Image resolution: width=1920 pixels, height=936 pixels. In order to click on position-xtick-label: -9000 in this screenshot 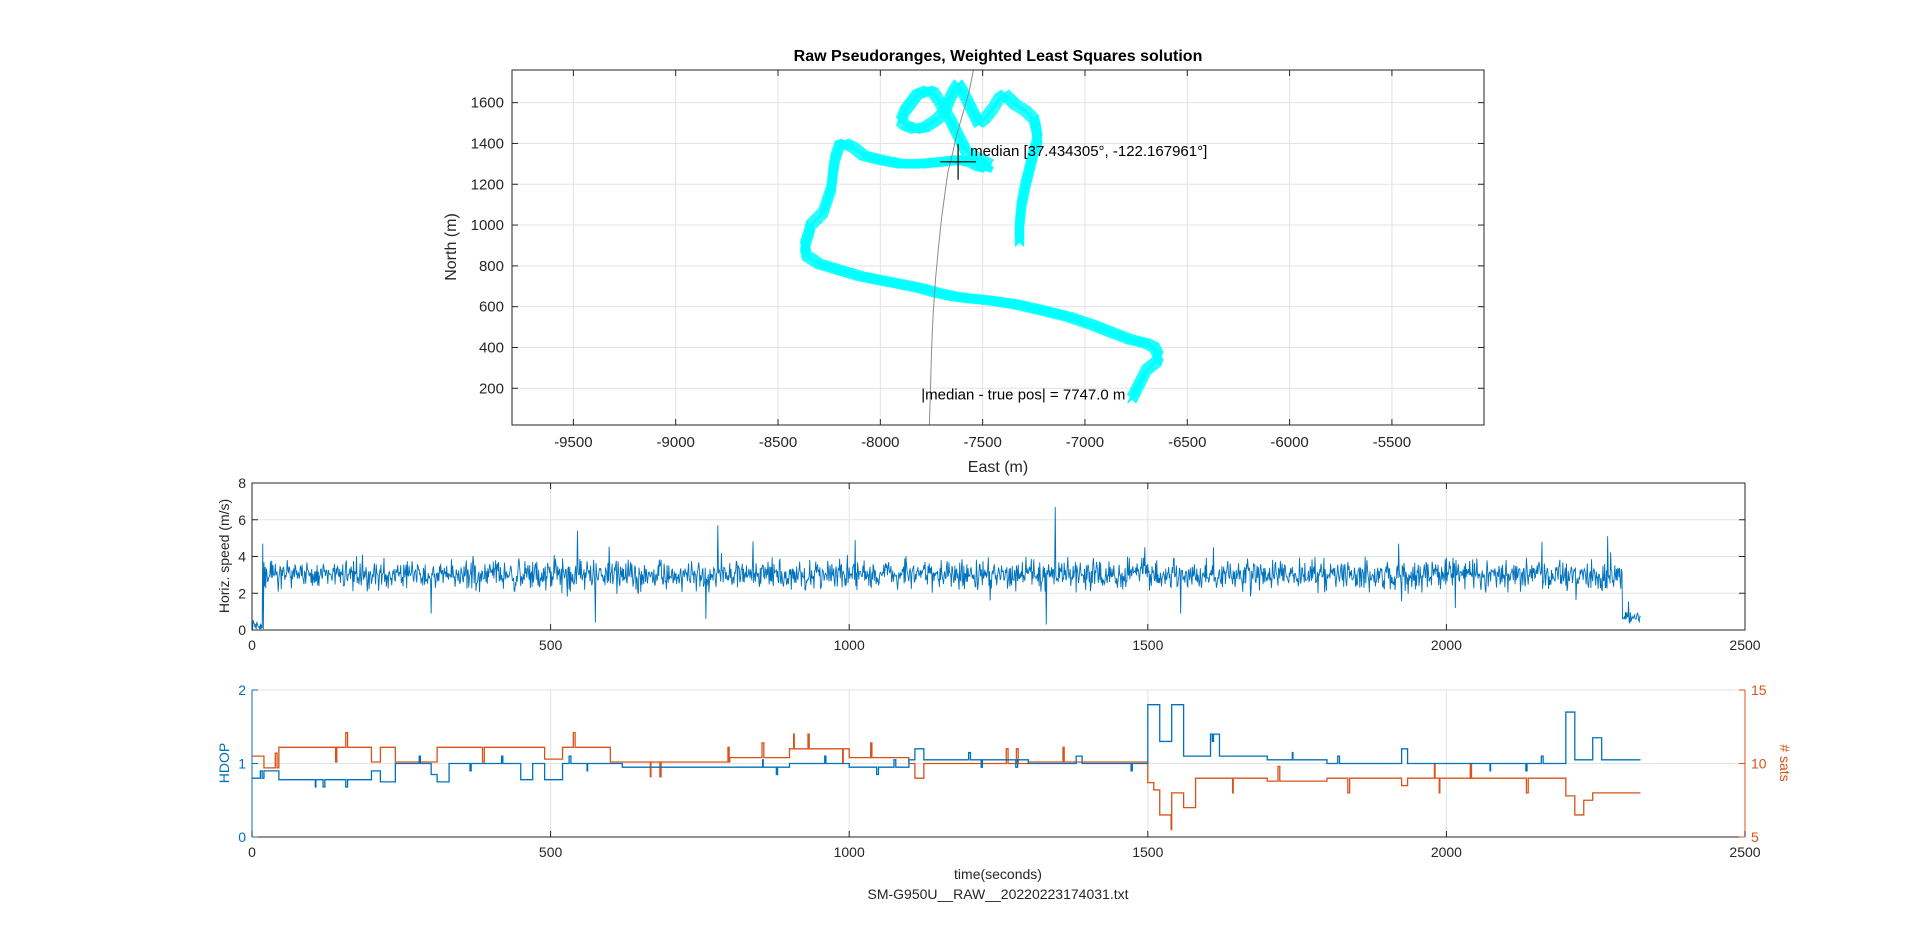, I will do `click(676, 442)`.